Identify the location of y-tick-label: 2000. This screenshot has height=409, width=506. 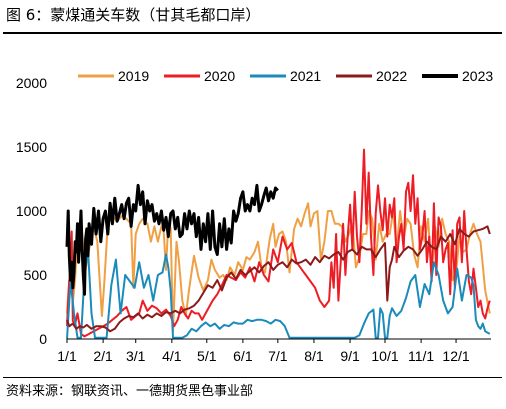
(31, 83).